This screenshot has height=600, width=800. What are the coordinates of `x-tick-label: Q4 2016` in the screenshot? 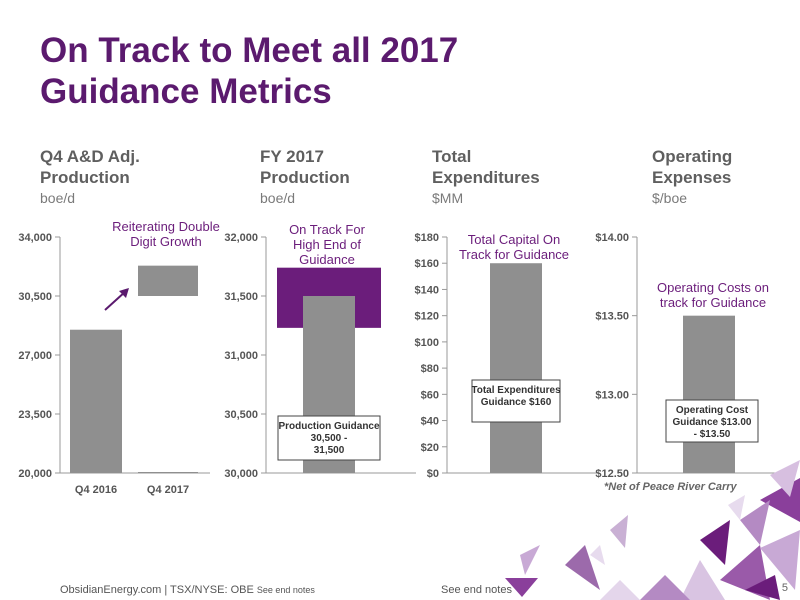 It's located at (96, 490).